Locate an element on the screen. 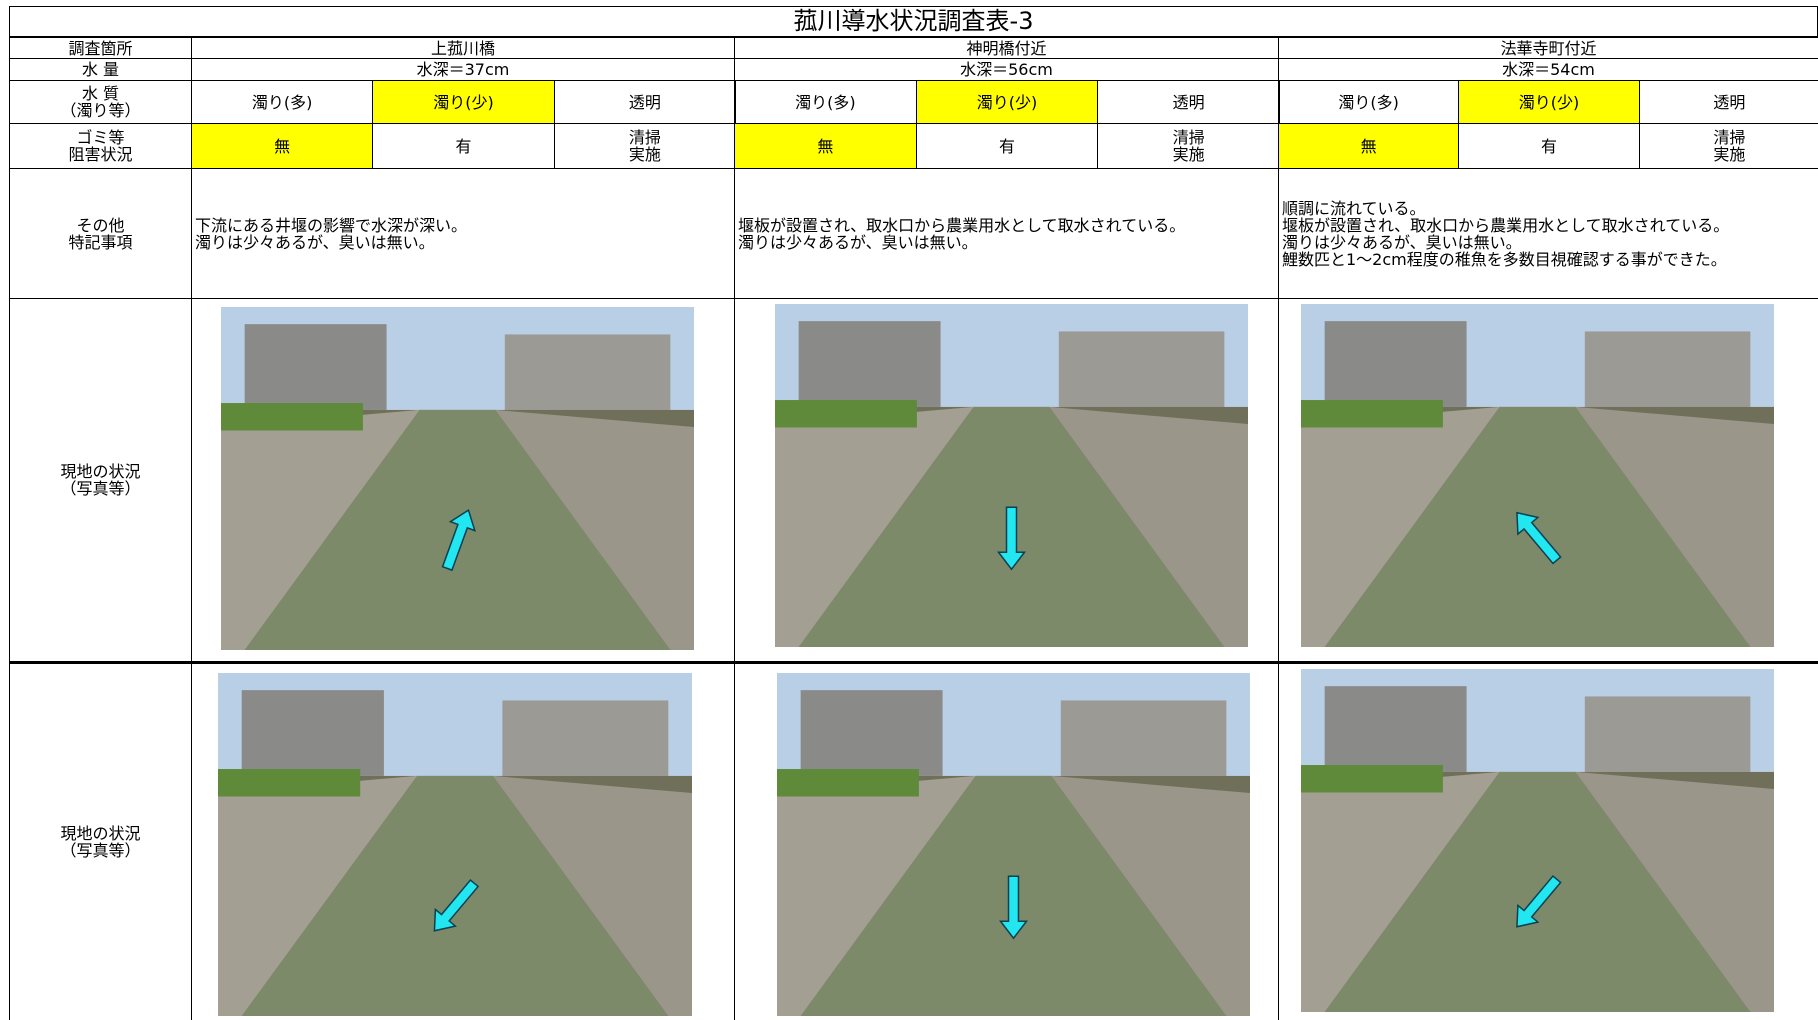  row-label: ゴミ等 阻害状況 is located at coordinates (100, 146).